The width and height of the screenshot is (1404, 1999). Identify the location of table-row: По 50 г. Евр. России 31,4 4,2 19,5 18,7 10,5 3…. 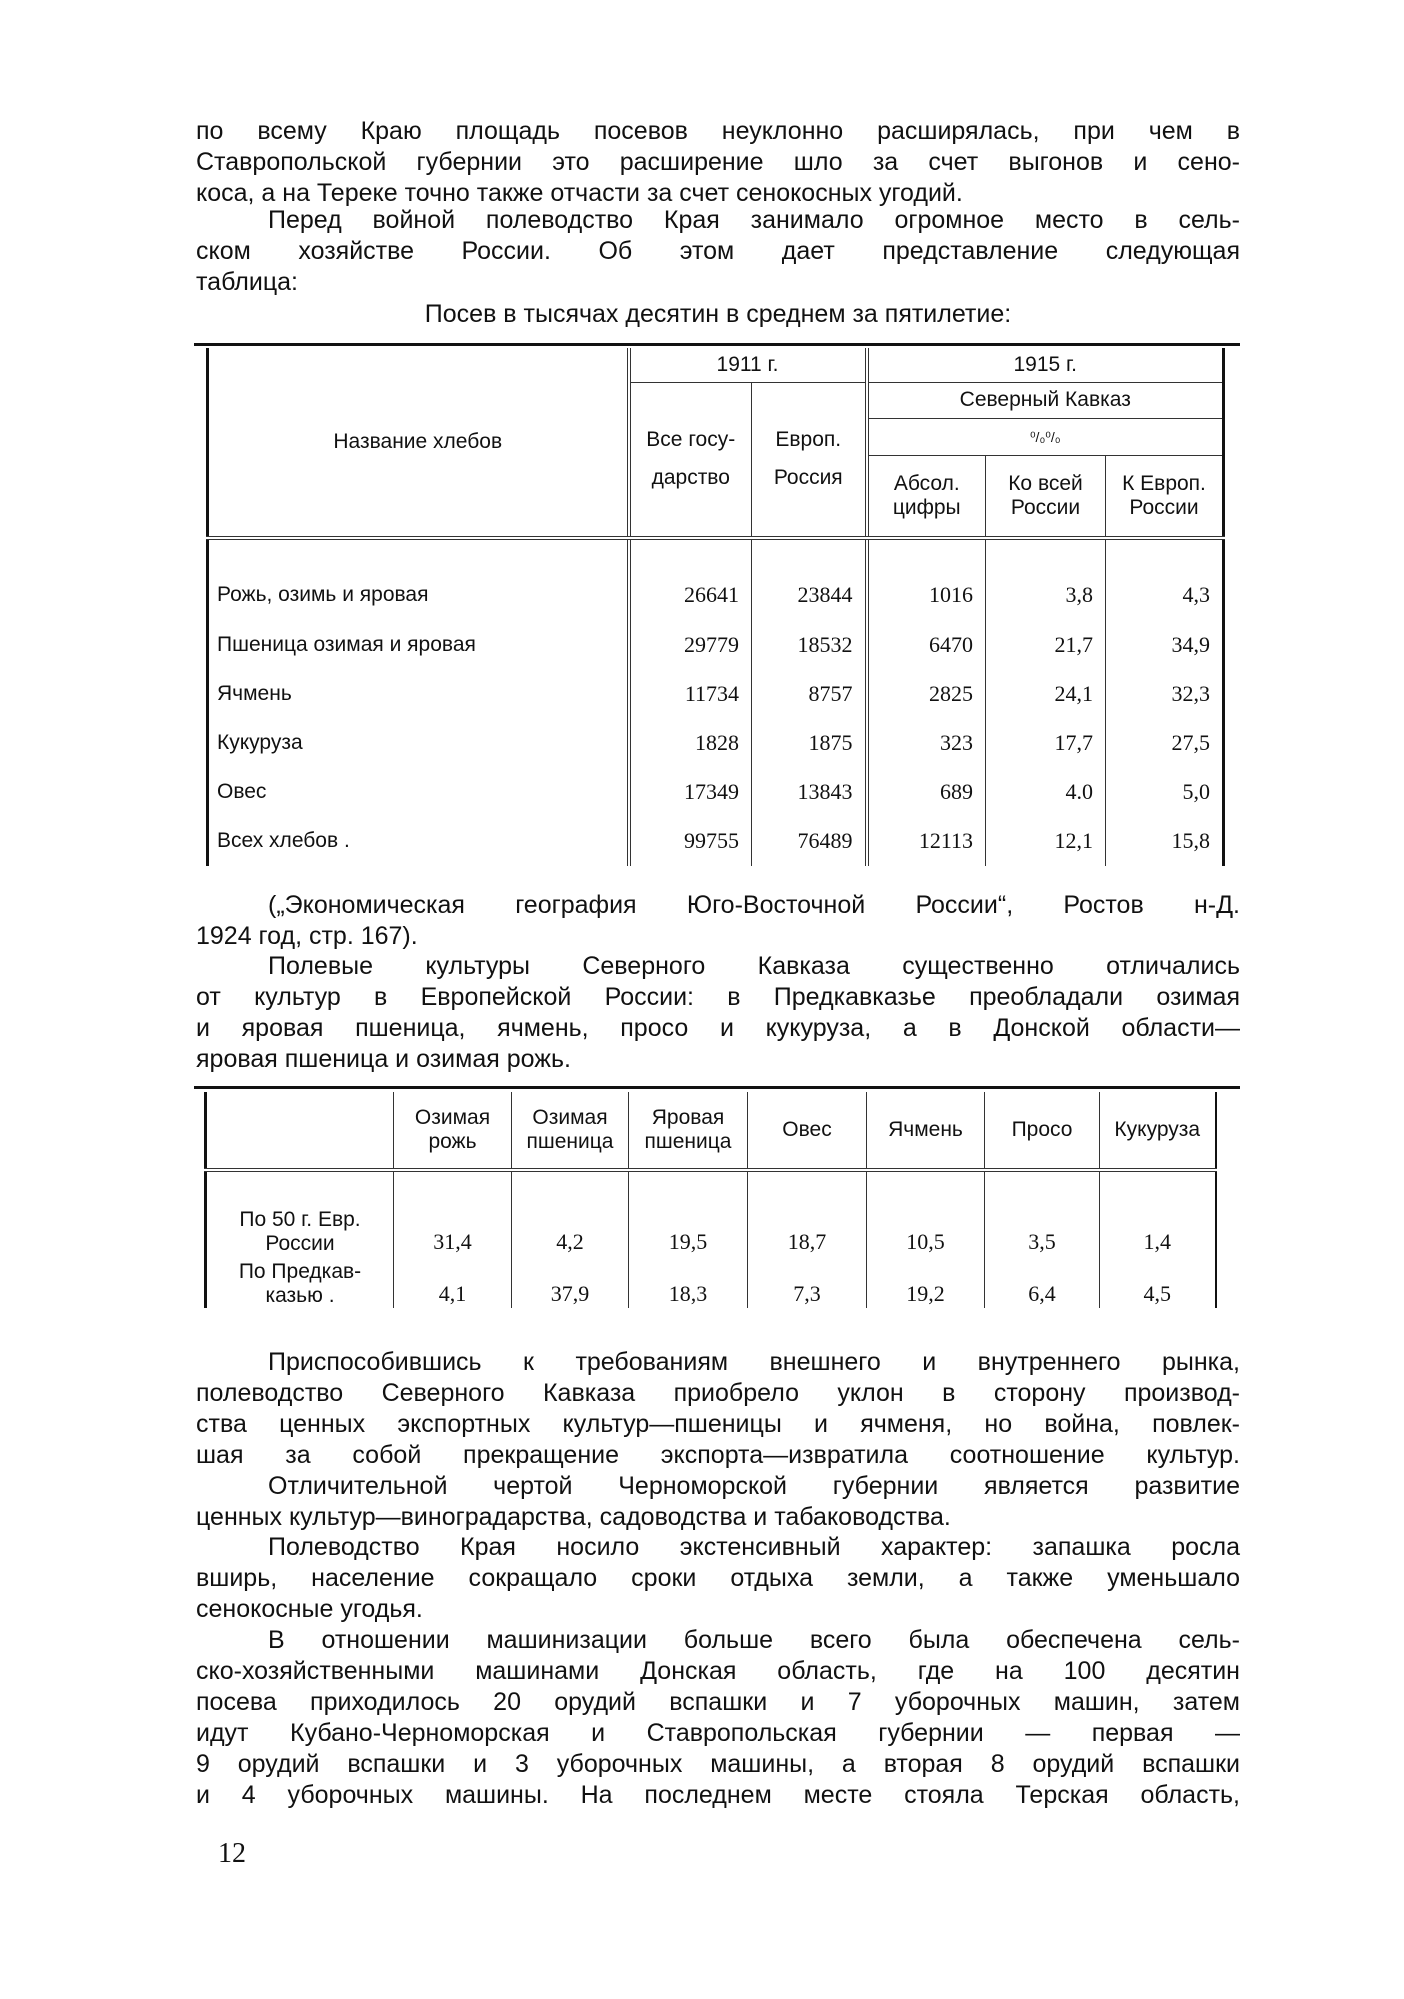
(711, 1227).